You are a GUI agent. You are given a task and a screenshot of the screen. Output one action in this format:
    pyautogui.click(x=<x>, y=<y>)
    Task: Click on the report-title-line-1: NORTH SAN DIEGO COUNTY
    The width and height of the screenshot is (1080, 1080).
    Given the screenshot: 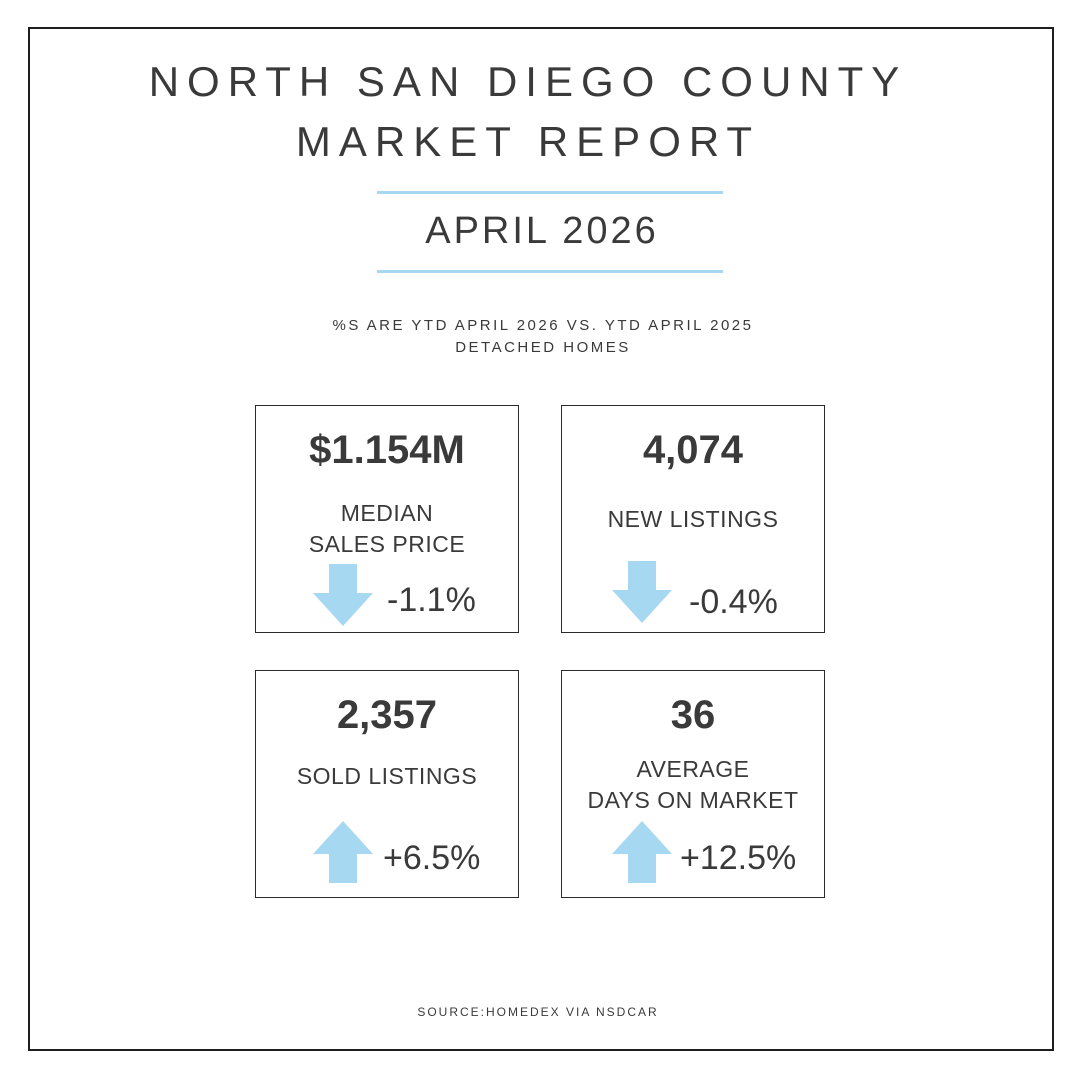 What is the action you would take?
    pyautogui.click(x=528, y=81)
    